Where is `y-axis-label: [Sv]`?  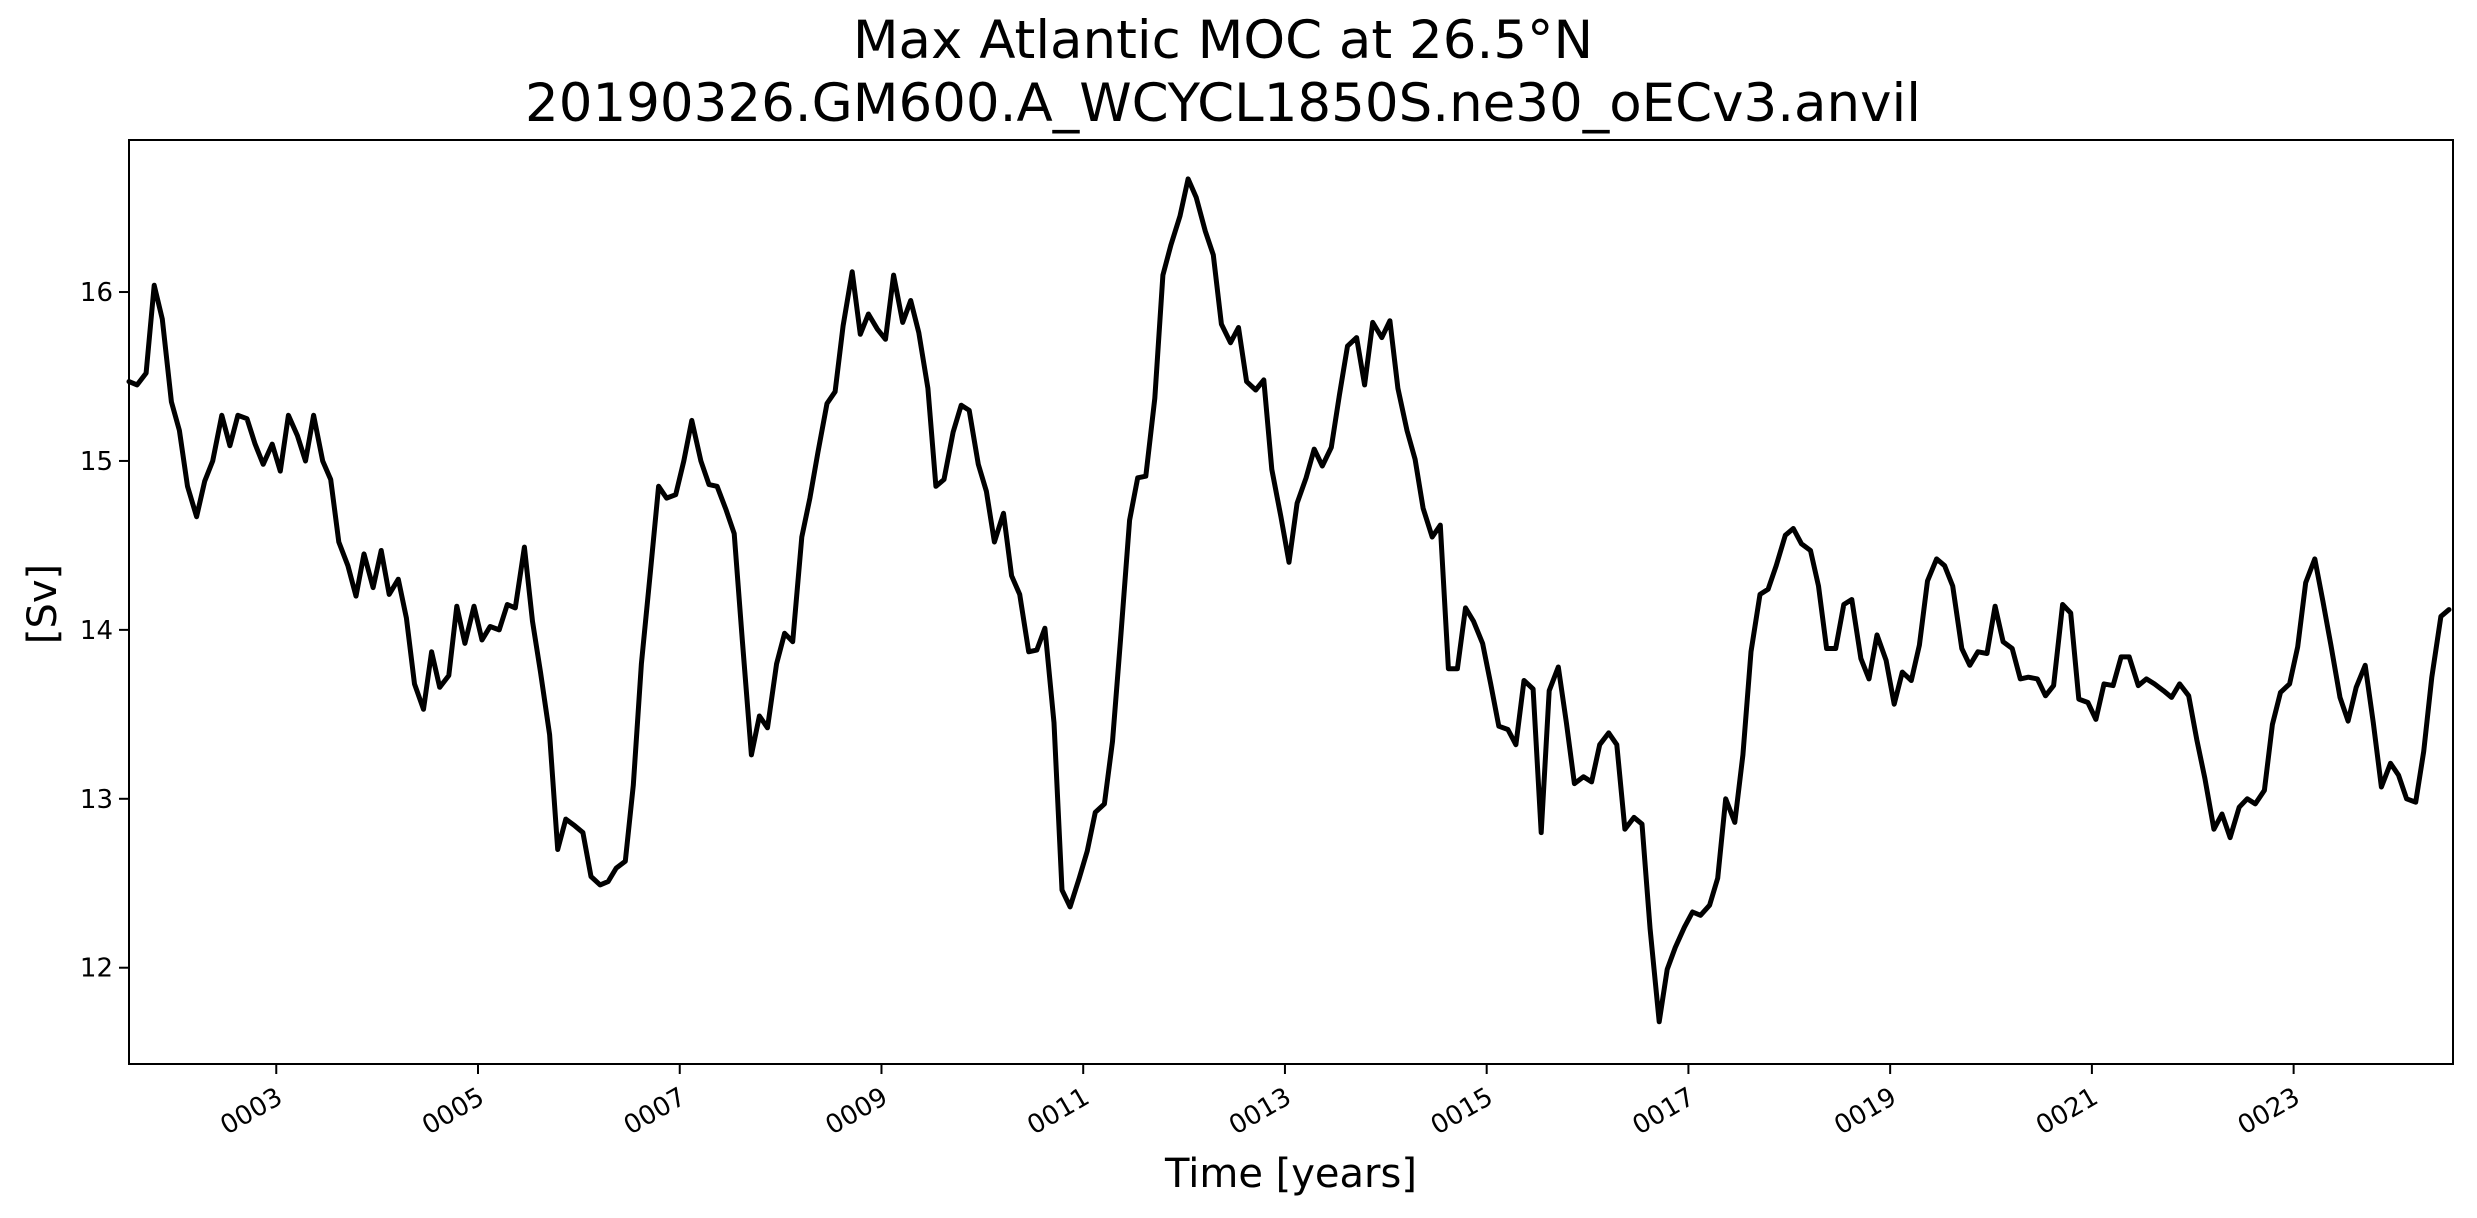 y-axis-label: [Sv] is located at coordinates (43, 604).